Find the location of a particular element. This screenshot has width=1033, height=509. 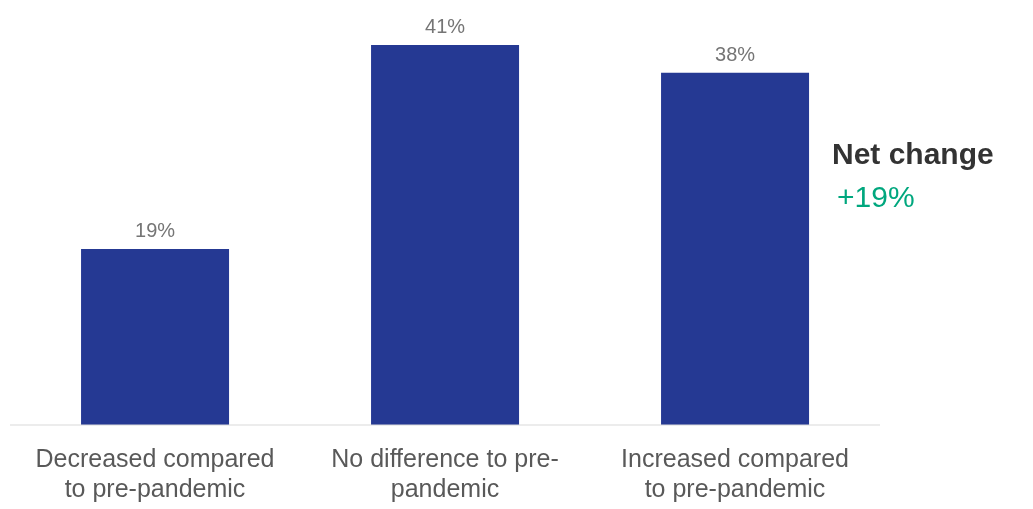

data-label: 19% is located at coordinates (155, 229).